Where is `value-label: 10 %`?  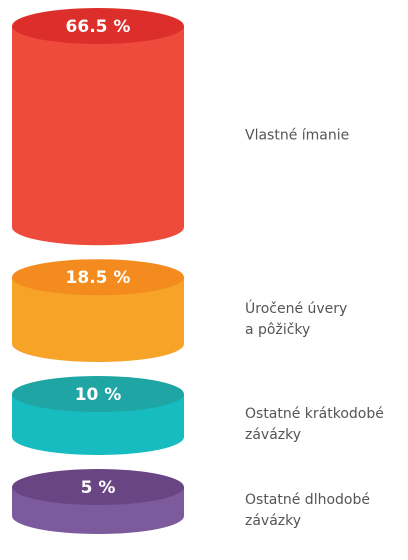
value-label: 10 % is located at coordinates (98, 395).